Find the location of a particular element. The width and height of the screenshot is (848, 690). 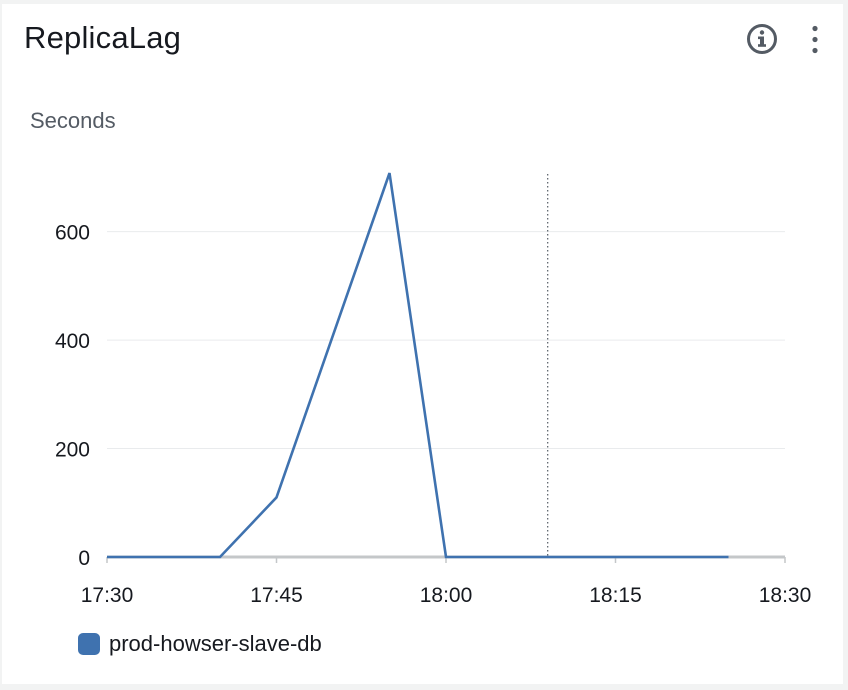

x-tick-label: 17:45 is located at coordinates (276, 595).